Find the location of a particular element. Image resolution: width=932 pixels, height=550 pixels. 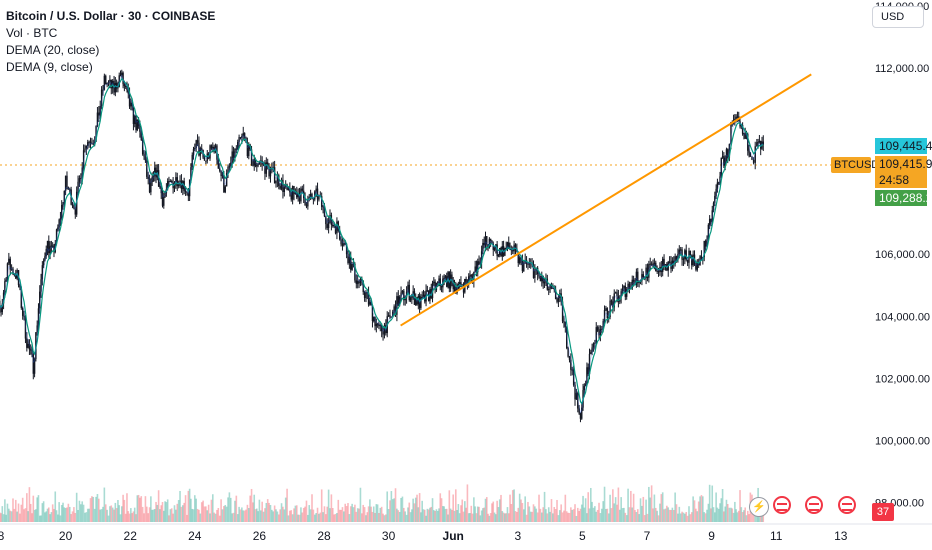

events-count-badge: 37 is located at coordinates (883, 512).